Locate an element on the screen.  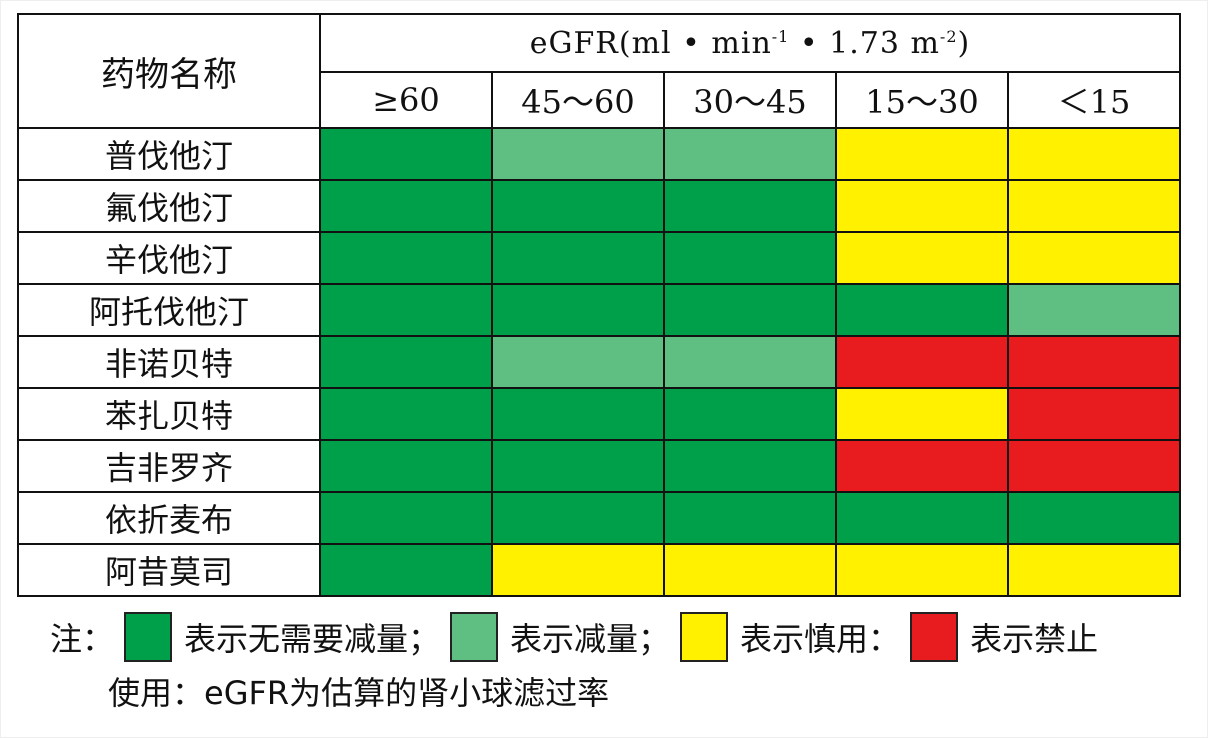
range-header: 30～45 is located at coordinates (750, 100).